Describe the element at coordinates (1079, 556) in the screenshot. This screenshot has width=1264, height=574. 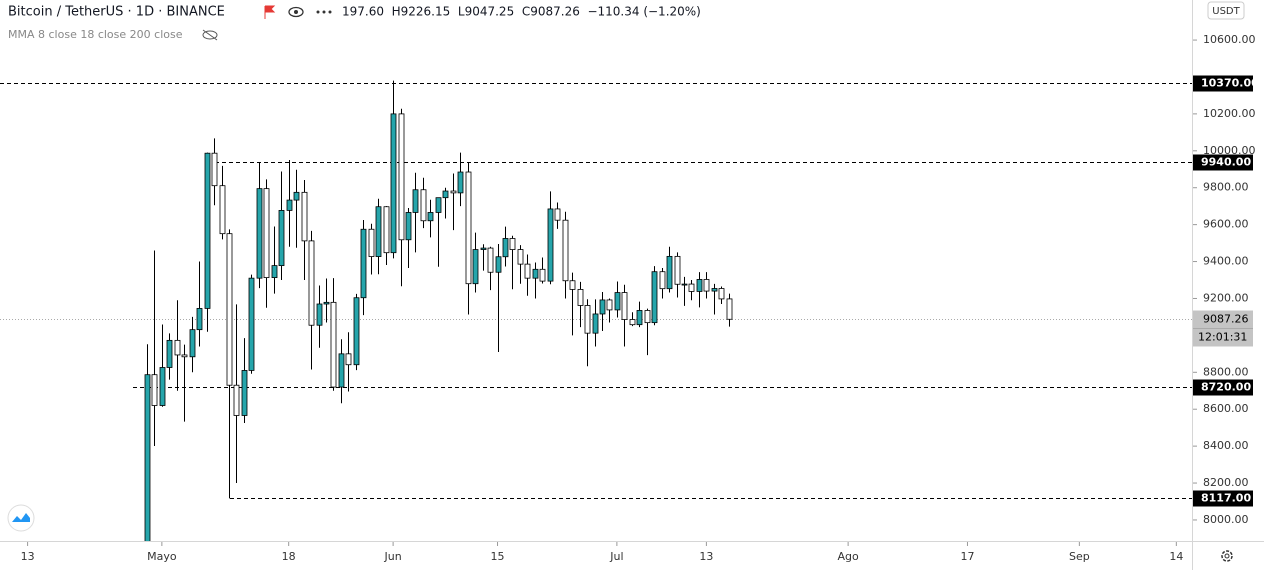
I see `x-tick-label: Sep` at that location.